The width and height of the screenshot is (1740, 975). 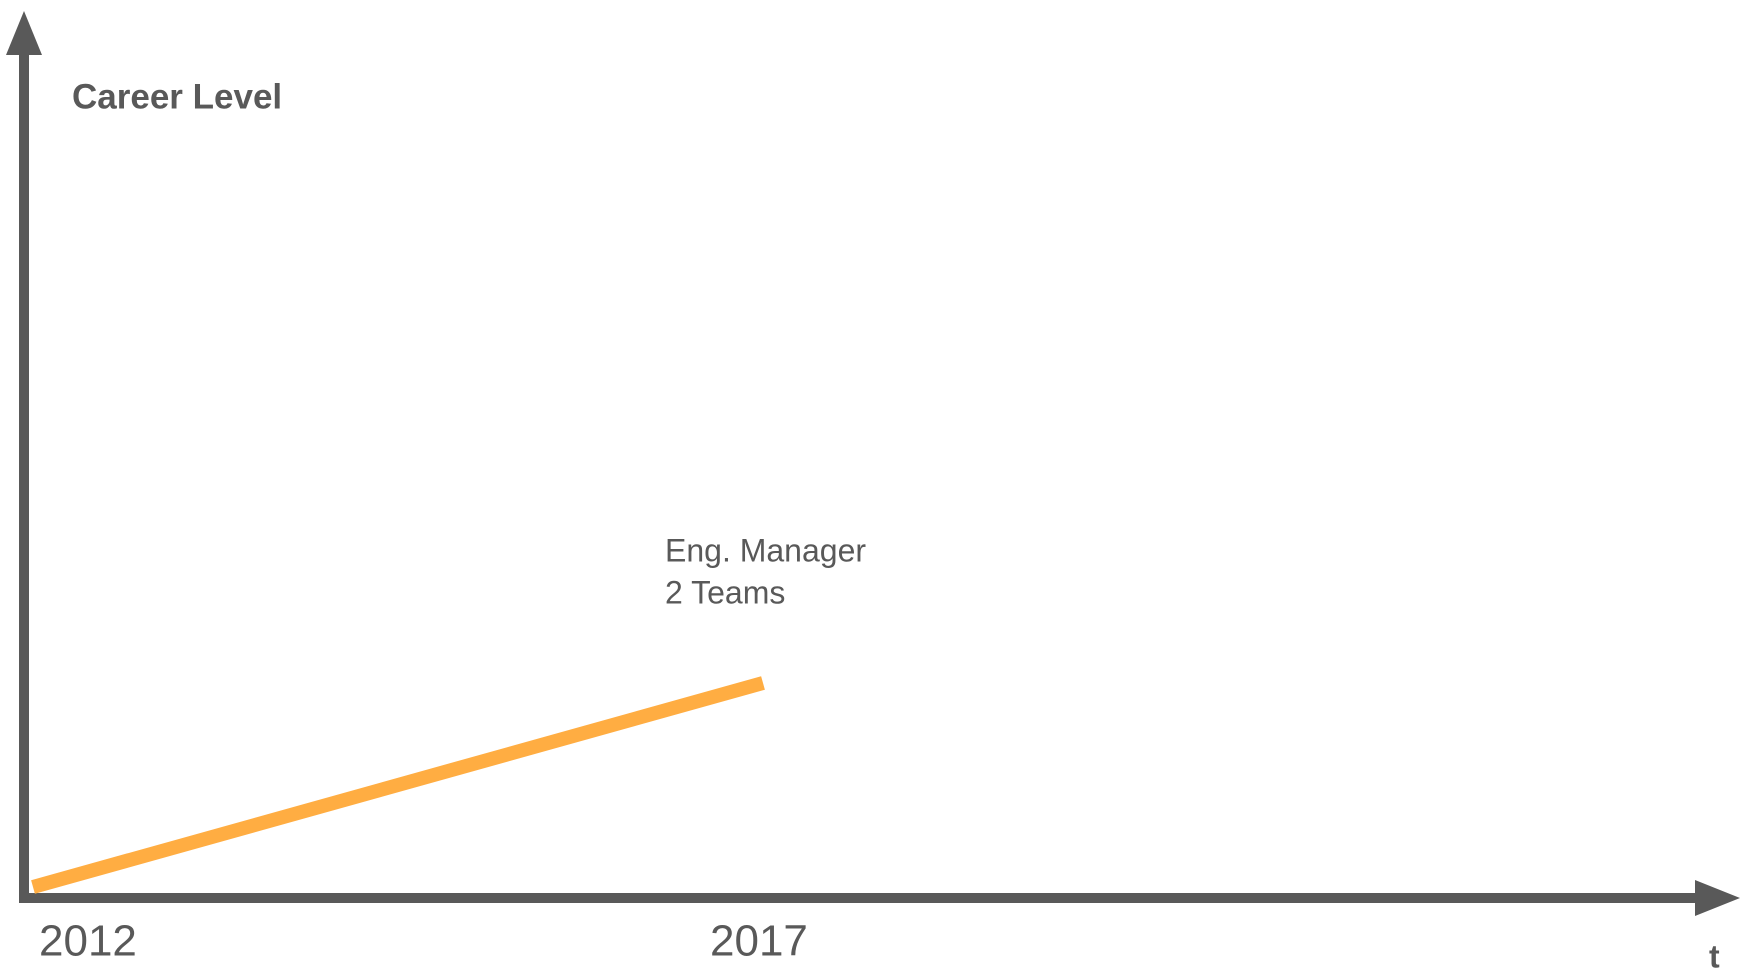 I want to click on y-axis-label: Career Level, so click(x=177, y=96).